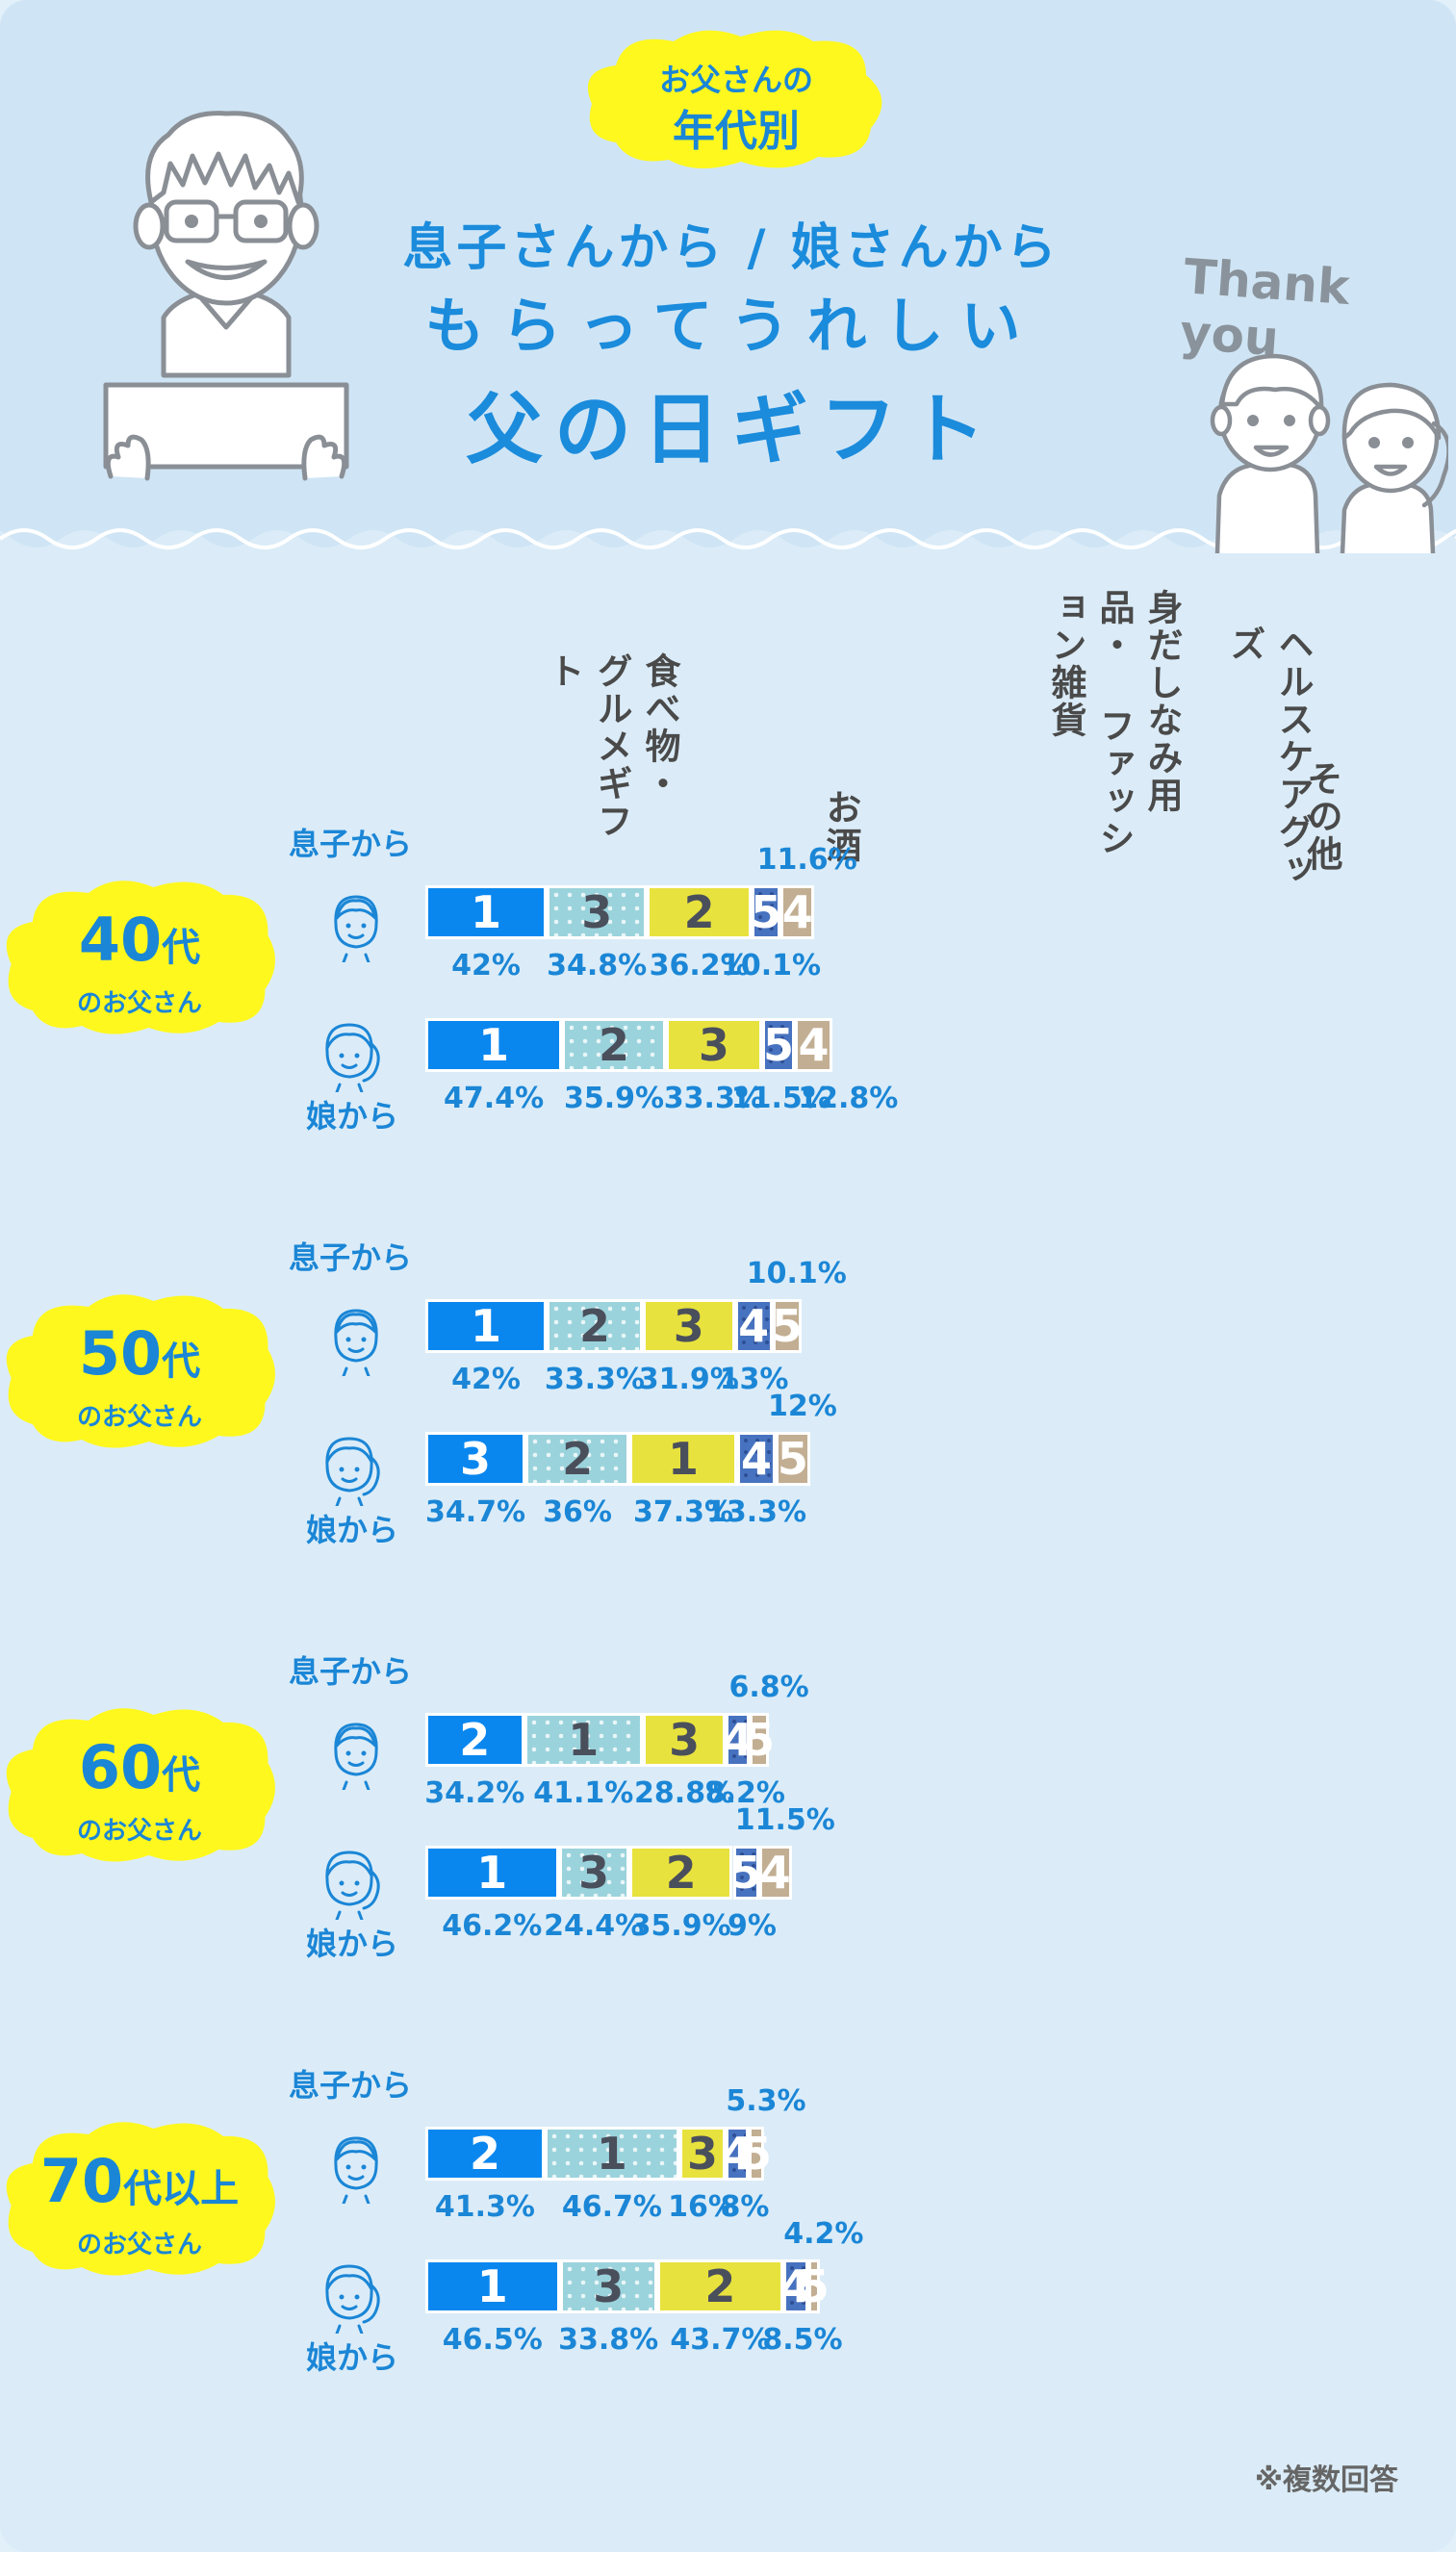  What do you see at coordinates (802, 1406) in the screenshot?
I see `percent-label-other: 12%` at bounding box center [802, 1406].